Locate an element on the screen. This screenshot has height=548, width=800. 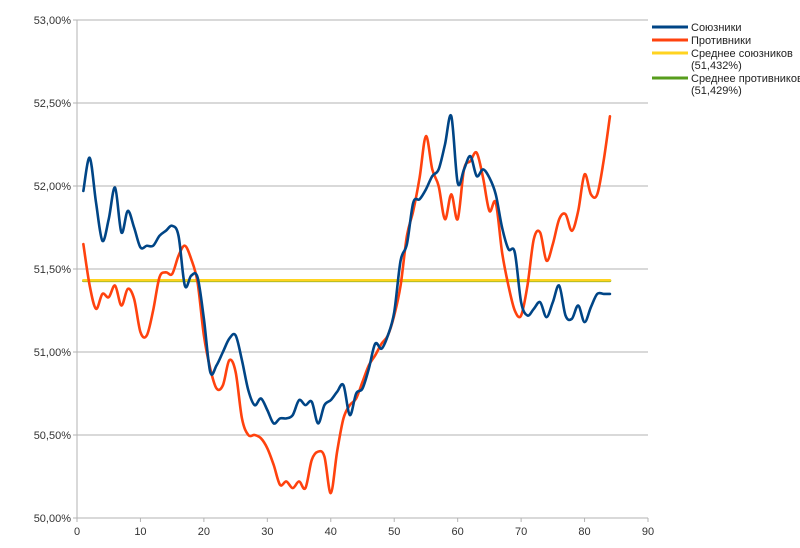
y-tick-label: 52,50% is located at coordinates (53, 104).